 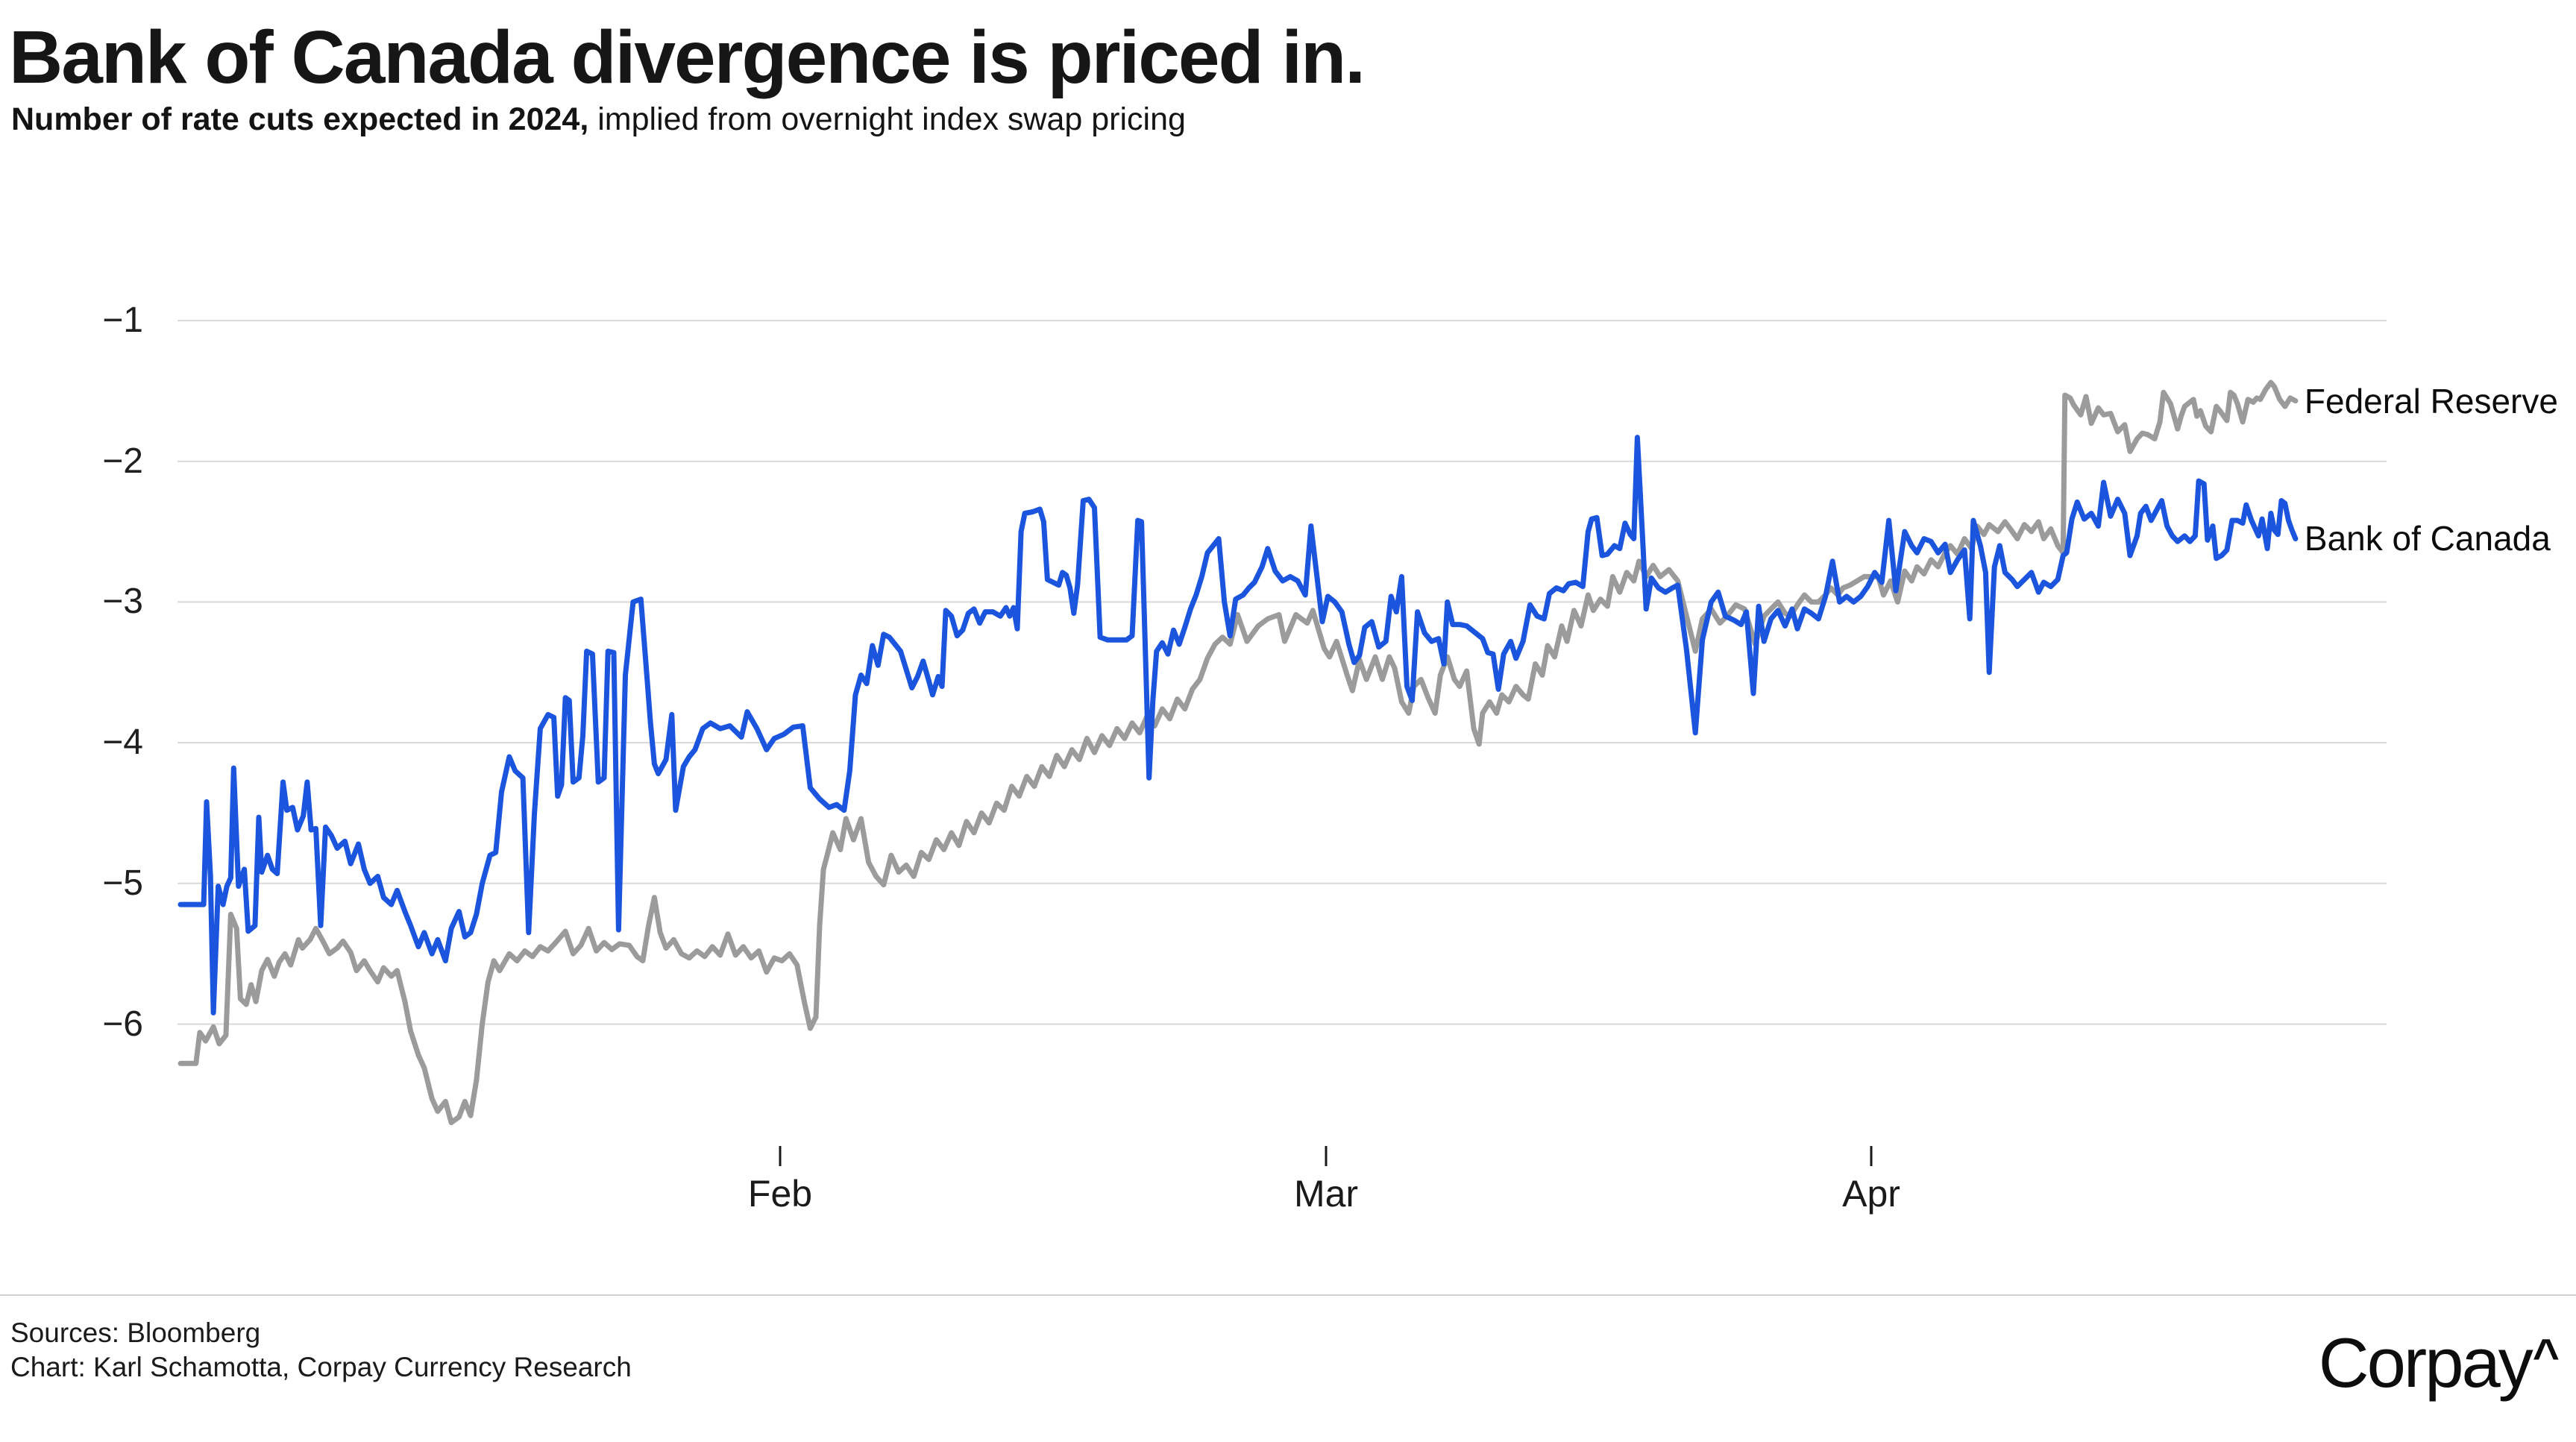 What do you see at coordinates (123, 1024) in the screenshot?
I see `y-axis-label: −6` at bounding box center [123, 1024].